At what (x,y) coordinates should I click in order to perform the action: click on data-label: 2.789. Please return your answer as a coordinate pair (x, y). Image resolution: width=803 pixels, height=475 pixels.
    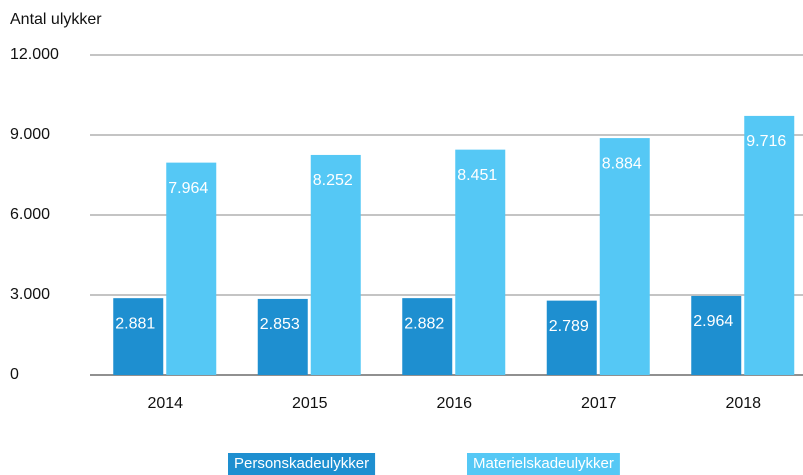
    Looking at the image, I should click on (569, 326).